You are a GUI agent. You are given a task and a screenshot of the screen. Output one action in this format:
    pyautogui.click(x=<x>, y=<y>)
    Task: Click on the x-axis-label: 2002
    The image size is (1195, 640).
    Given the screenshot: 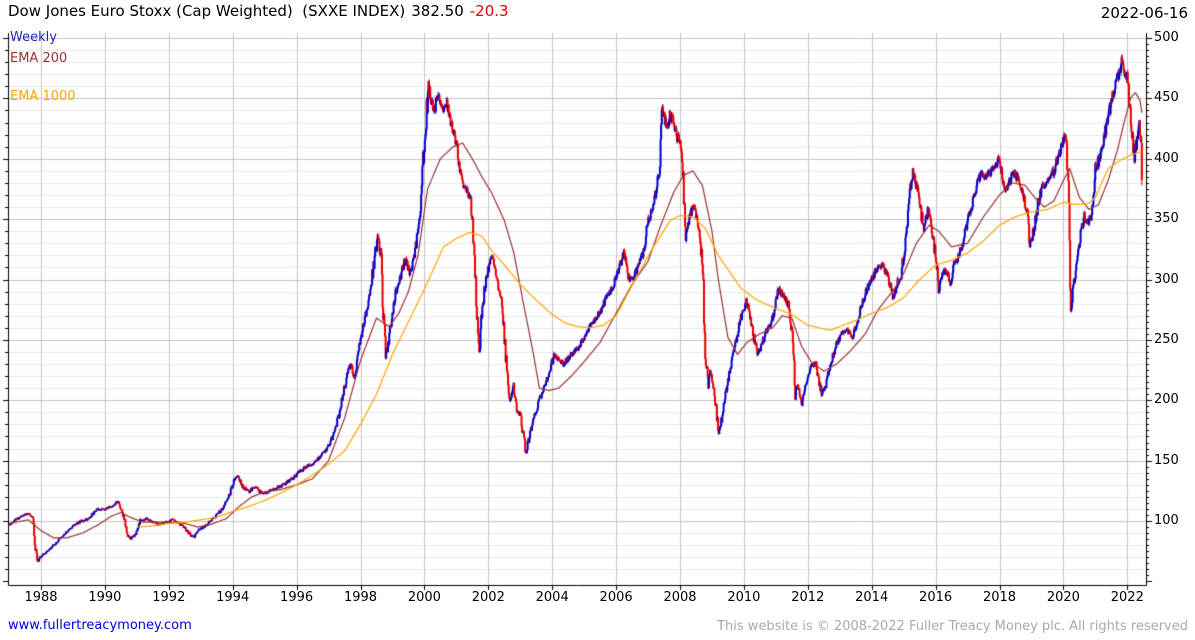 What is the action you would take?
    pyautogui.click(x=488, y=597)
    